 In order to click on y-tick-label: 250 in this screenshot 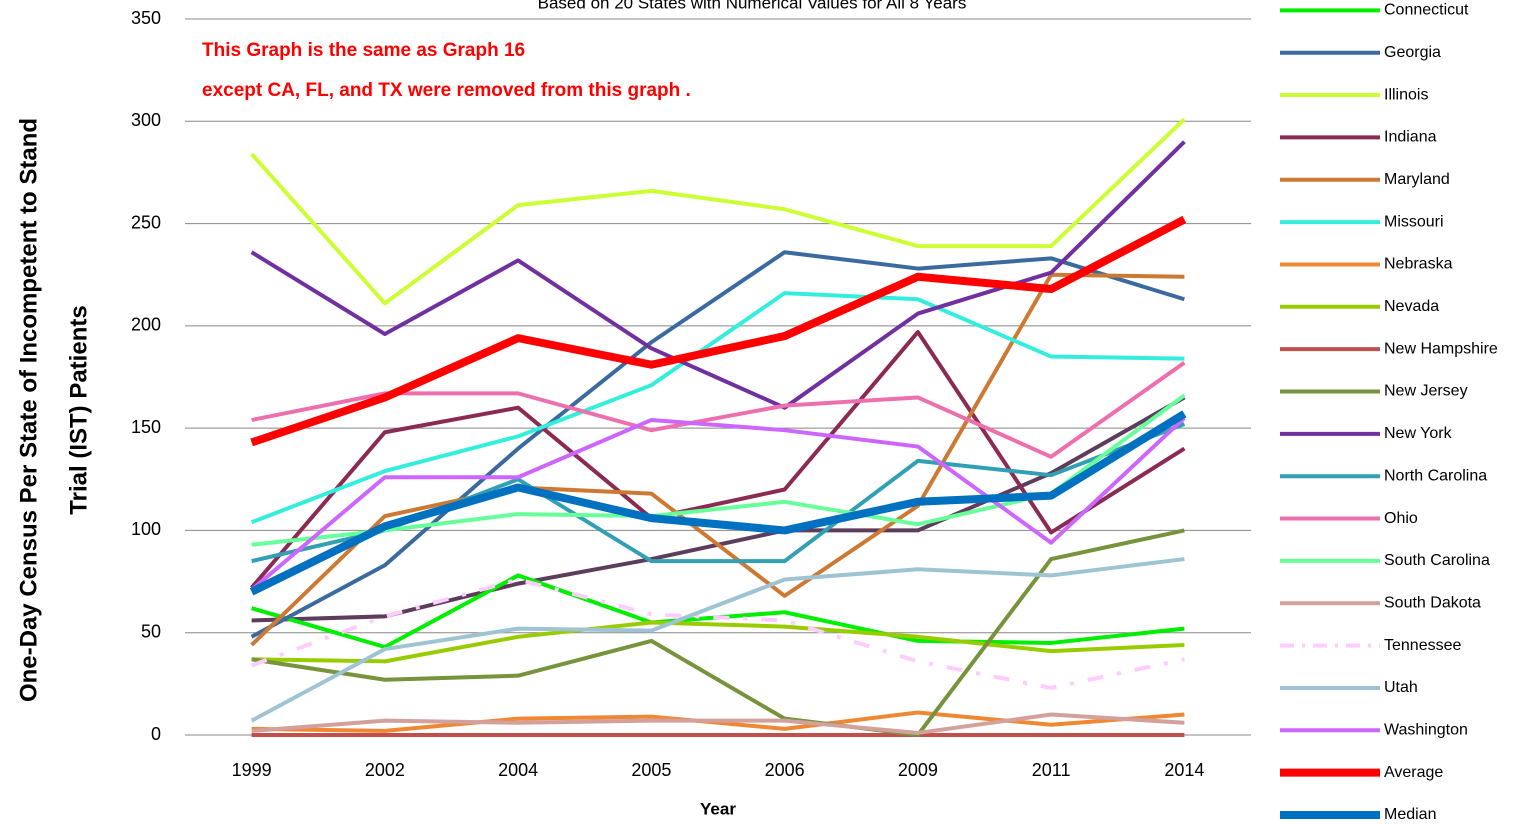, I will do `click(146, 222)`.